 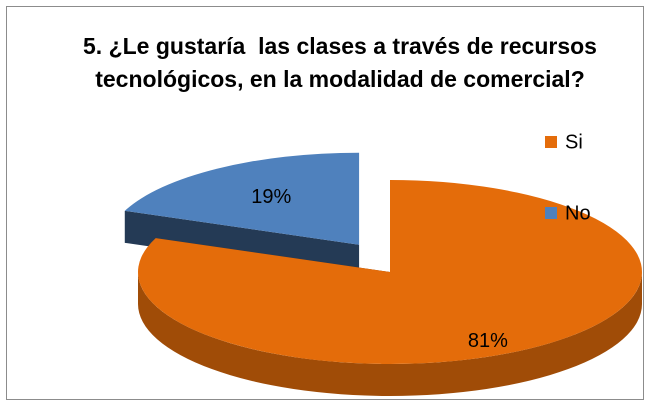 What do you see at coordinates (574, 142) in the screenshot?
I see `legend-label: Si` at bounding box center [574, 142].